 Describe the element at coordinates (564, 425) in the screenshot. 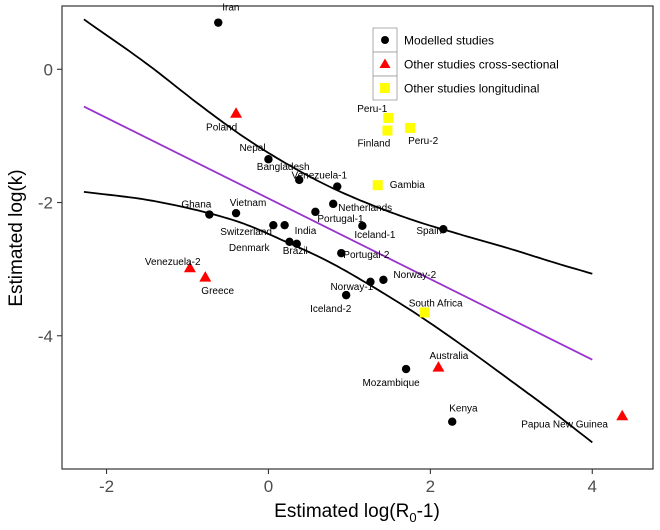

I see `label-papua-new-guinea: Papua New Guinea` at that location.